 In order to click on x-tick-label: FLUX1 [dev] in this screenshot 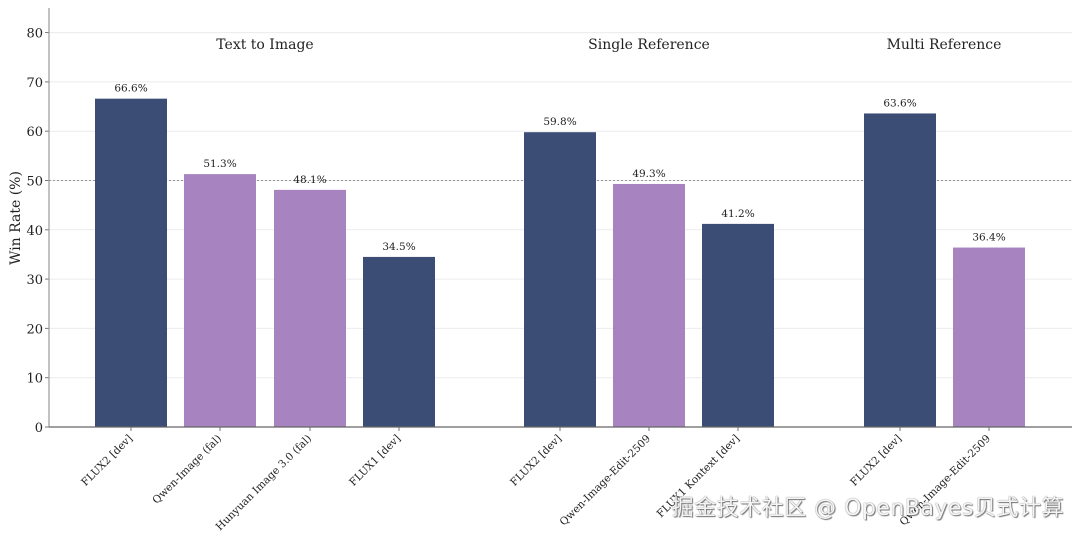, I will do `click(375, 461)`.